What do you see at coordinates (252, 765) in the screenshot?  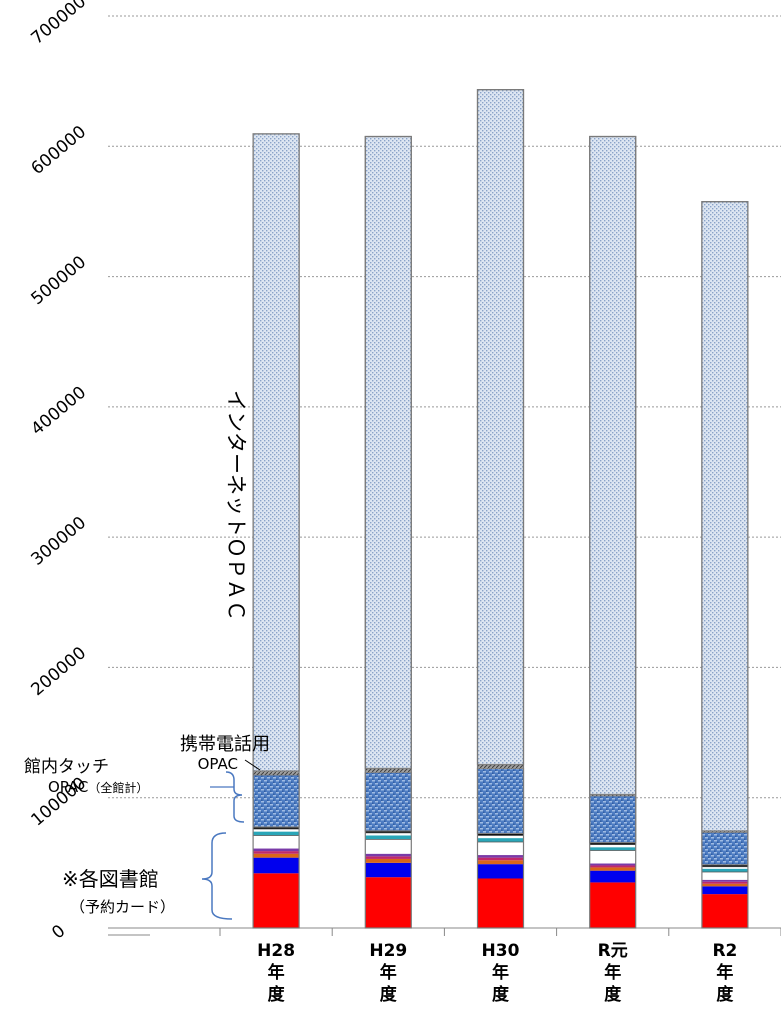 I see `mobile-opac-leader` at bounding box center [252, 765].